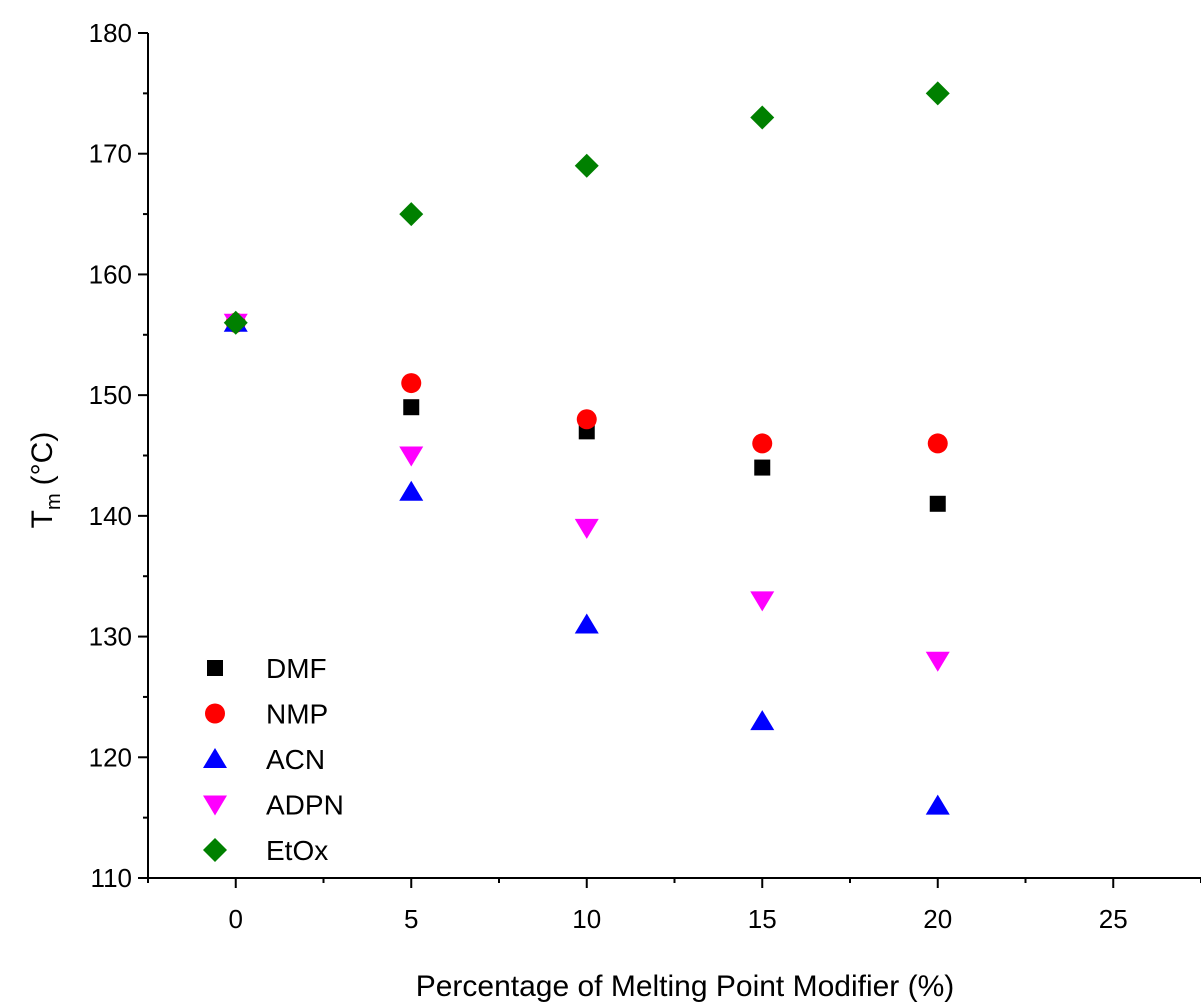  What do you see at coordinates (215, 850) in the screenshot?
I see `legend-marker-etox` at bounding box center [215, 850].